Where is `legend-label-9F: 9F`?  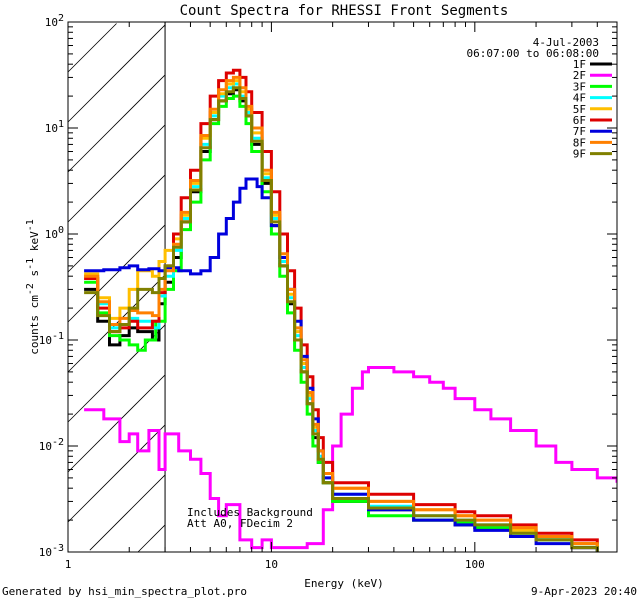
legend-label-9F: 9F is located at coordinates (579, 154).